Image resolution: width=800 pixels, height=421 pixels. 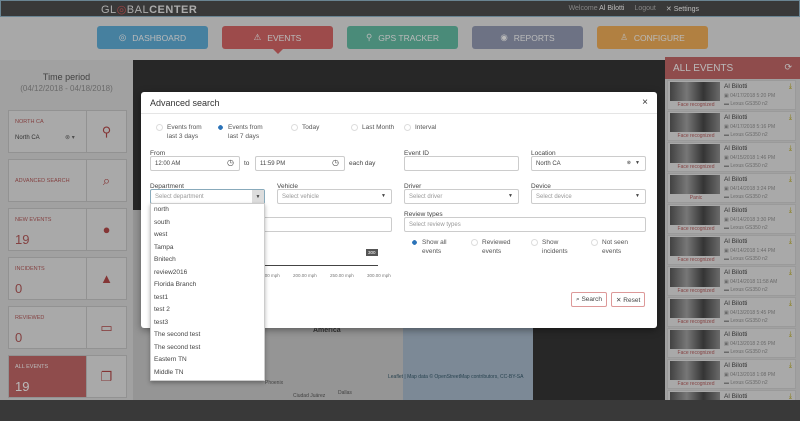 What do you see at coordinates (195, 163) in the screenshot?
I see `from-time-input: 12:00 AM ◷` at bounding box center [195, 163].